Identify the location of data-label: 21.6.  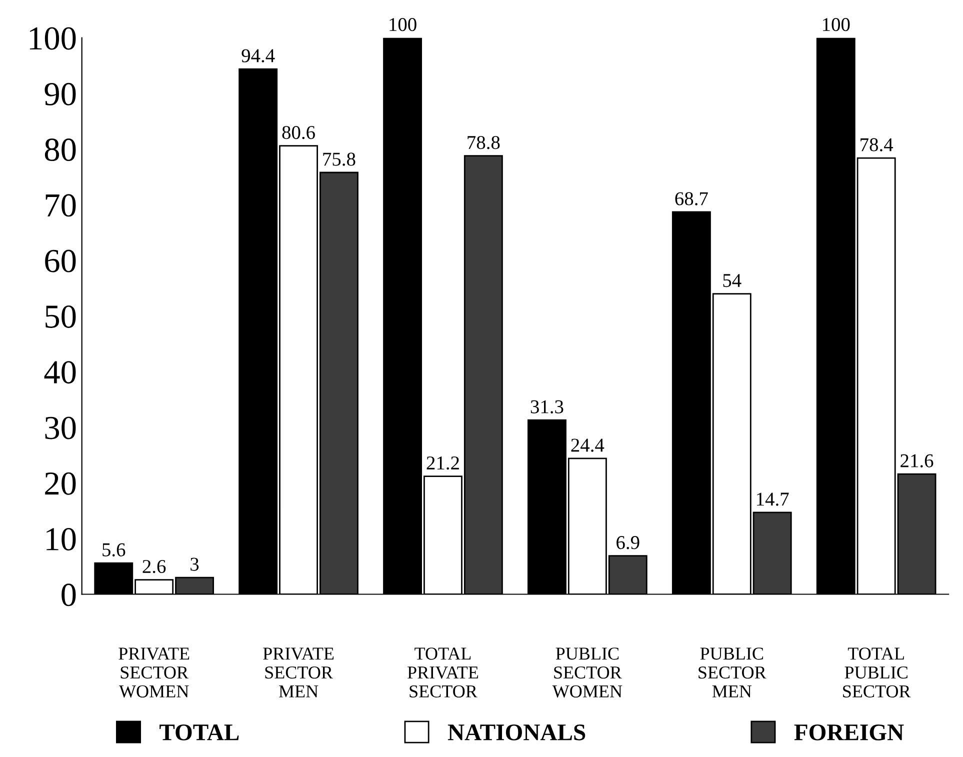
(917, 461).